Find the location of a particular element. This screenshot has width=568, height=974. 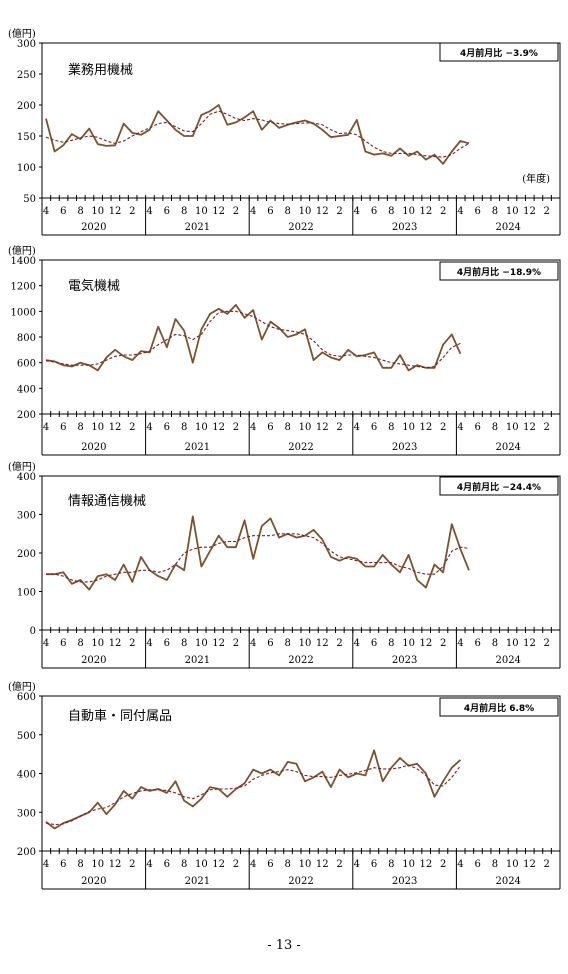

change-label: 4月前月比 −3.9% is located at coordinates (499, 53).